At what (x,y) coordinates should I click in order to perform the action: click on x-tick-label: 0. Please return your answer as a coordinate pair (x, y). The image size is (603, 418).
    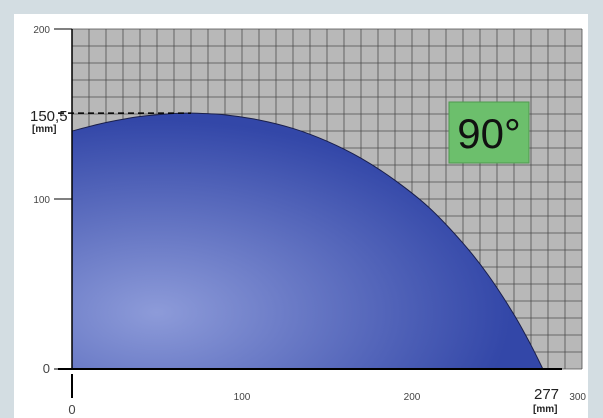
    Looking at the image, I should click on (71, 409).